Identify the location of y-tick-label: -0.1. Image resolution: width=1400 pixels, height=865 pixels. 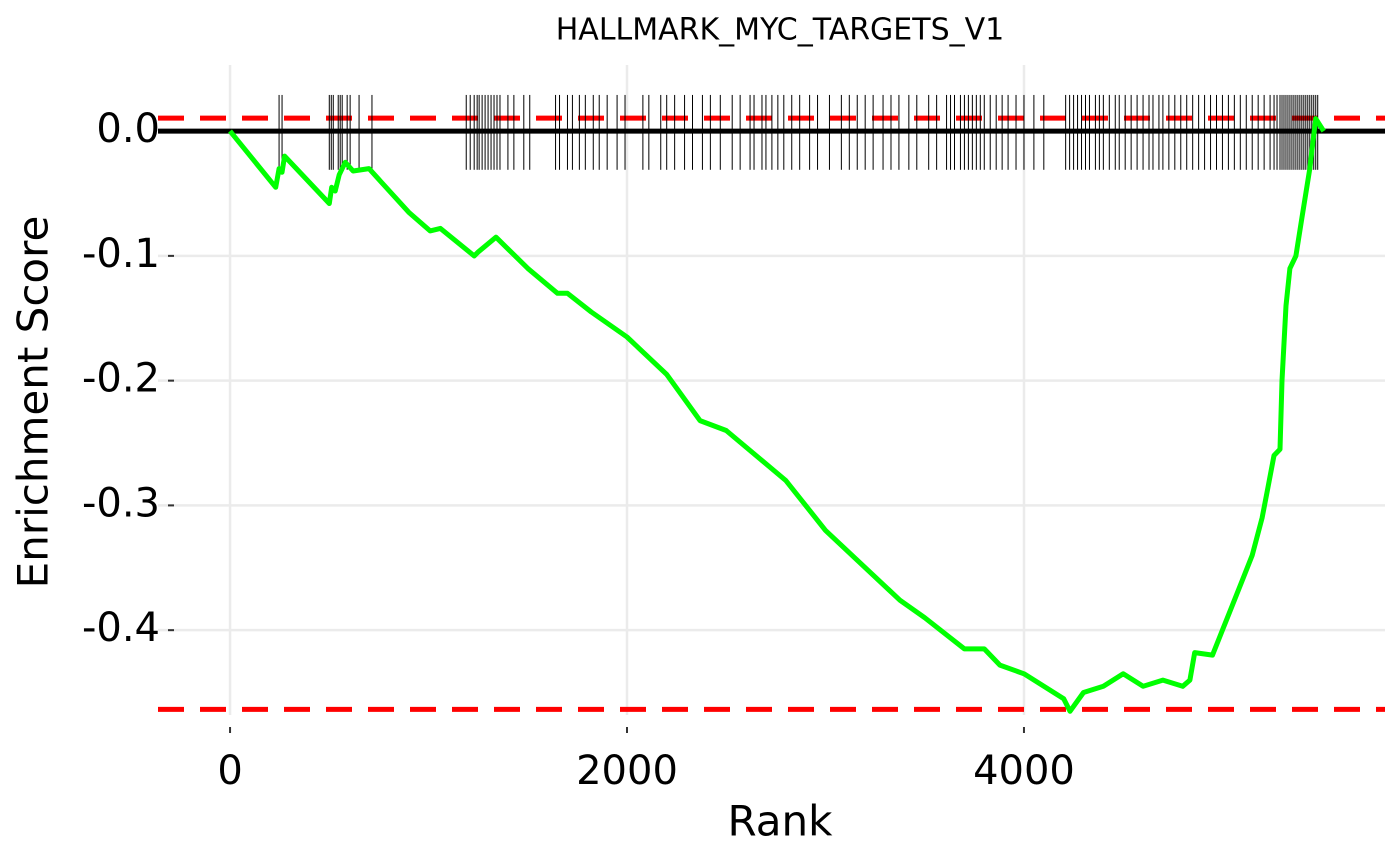
(121, 254).